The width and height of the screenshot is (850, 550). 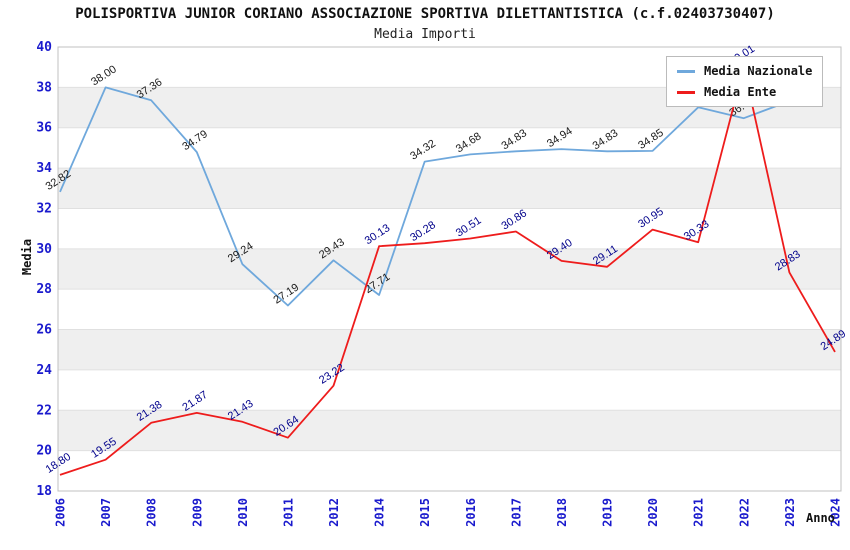 I want to click on y-tick-label: 40, so click(x=44, y=47).